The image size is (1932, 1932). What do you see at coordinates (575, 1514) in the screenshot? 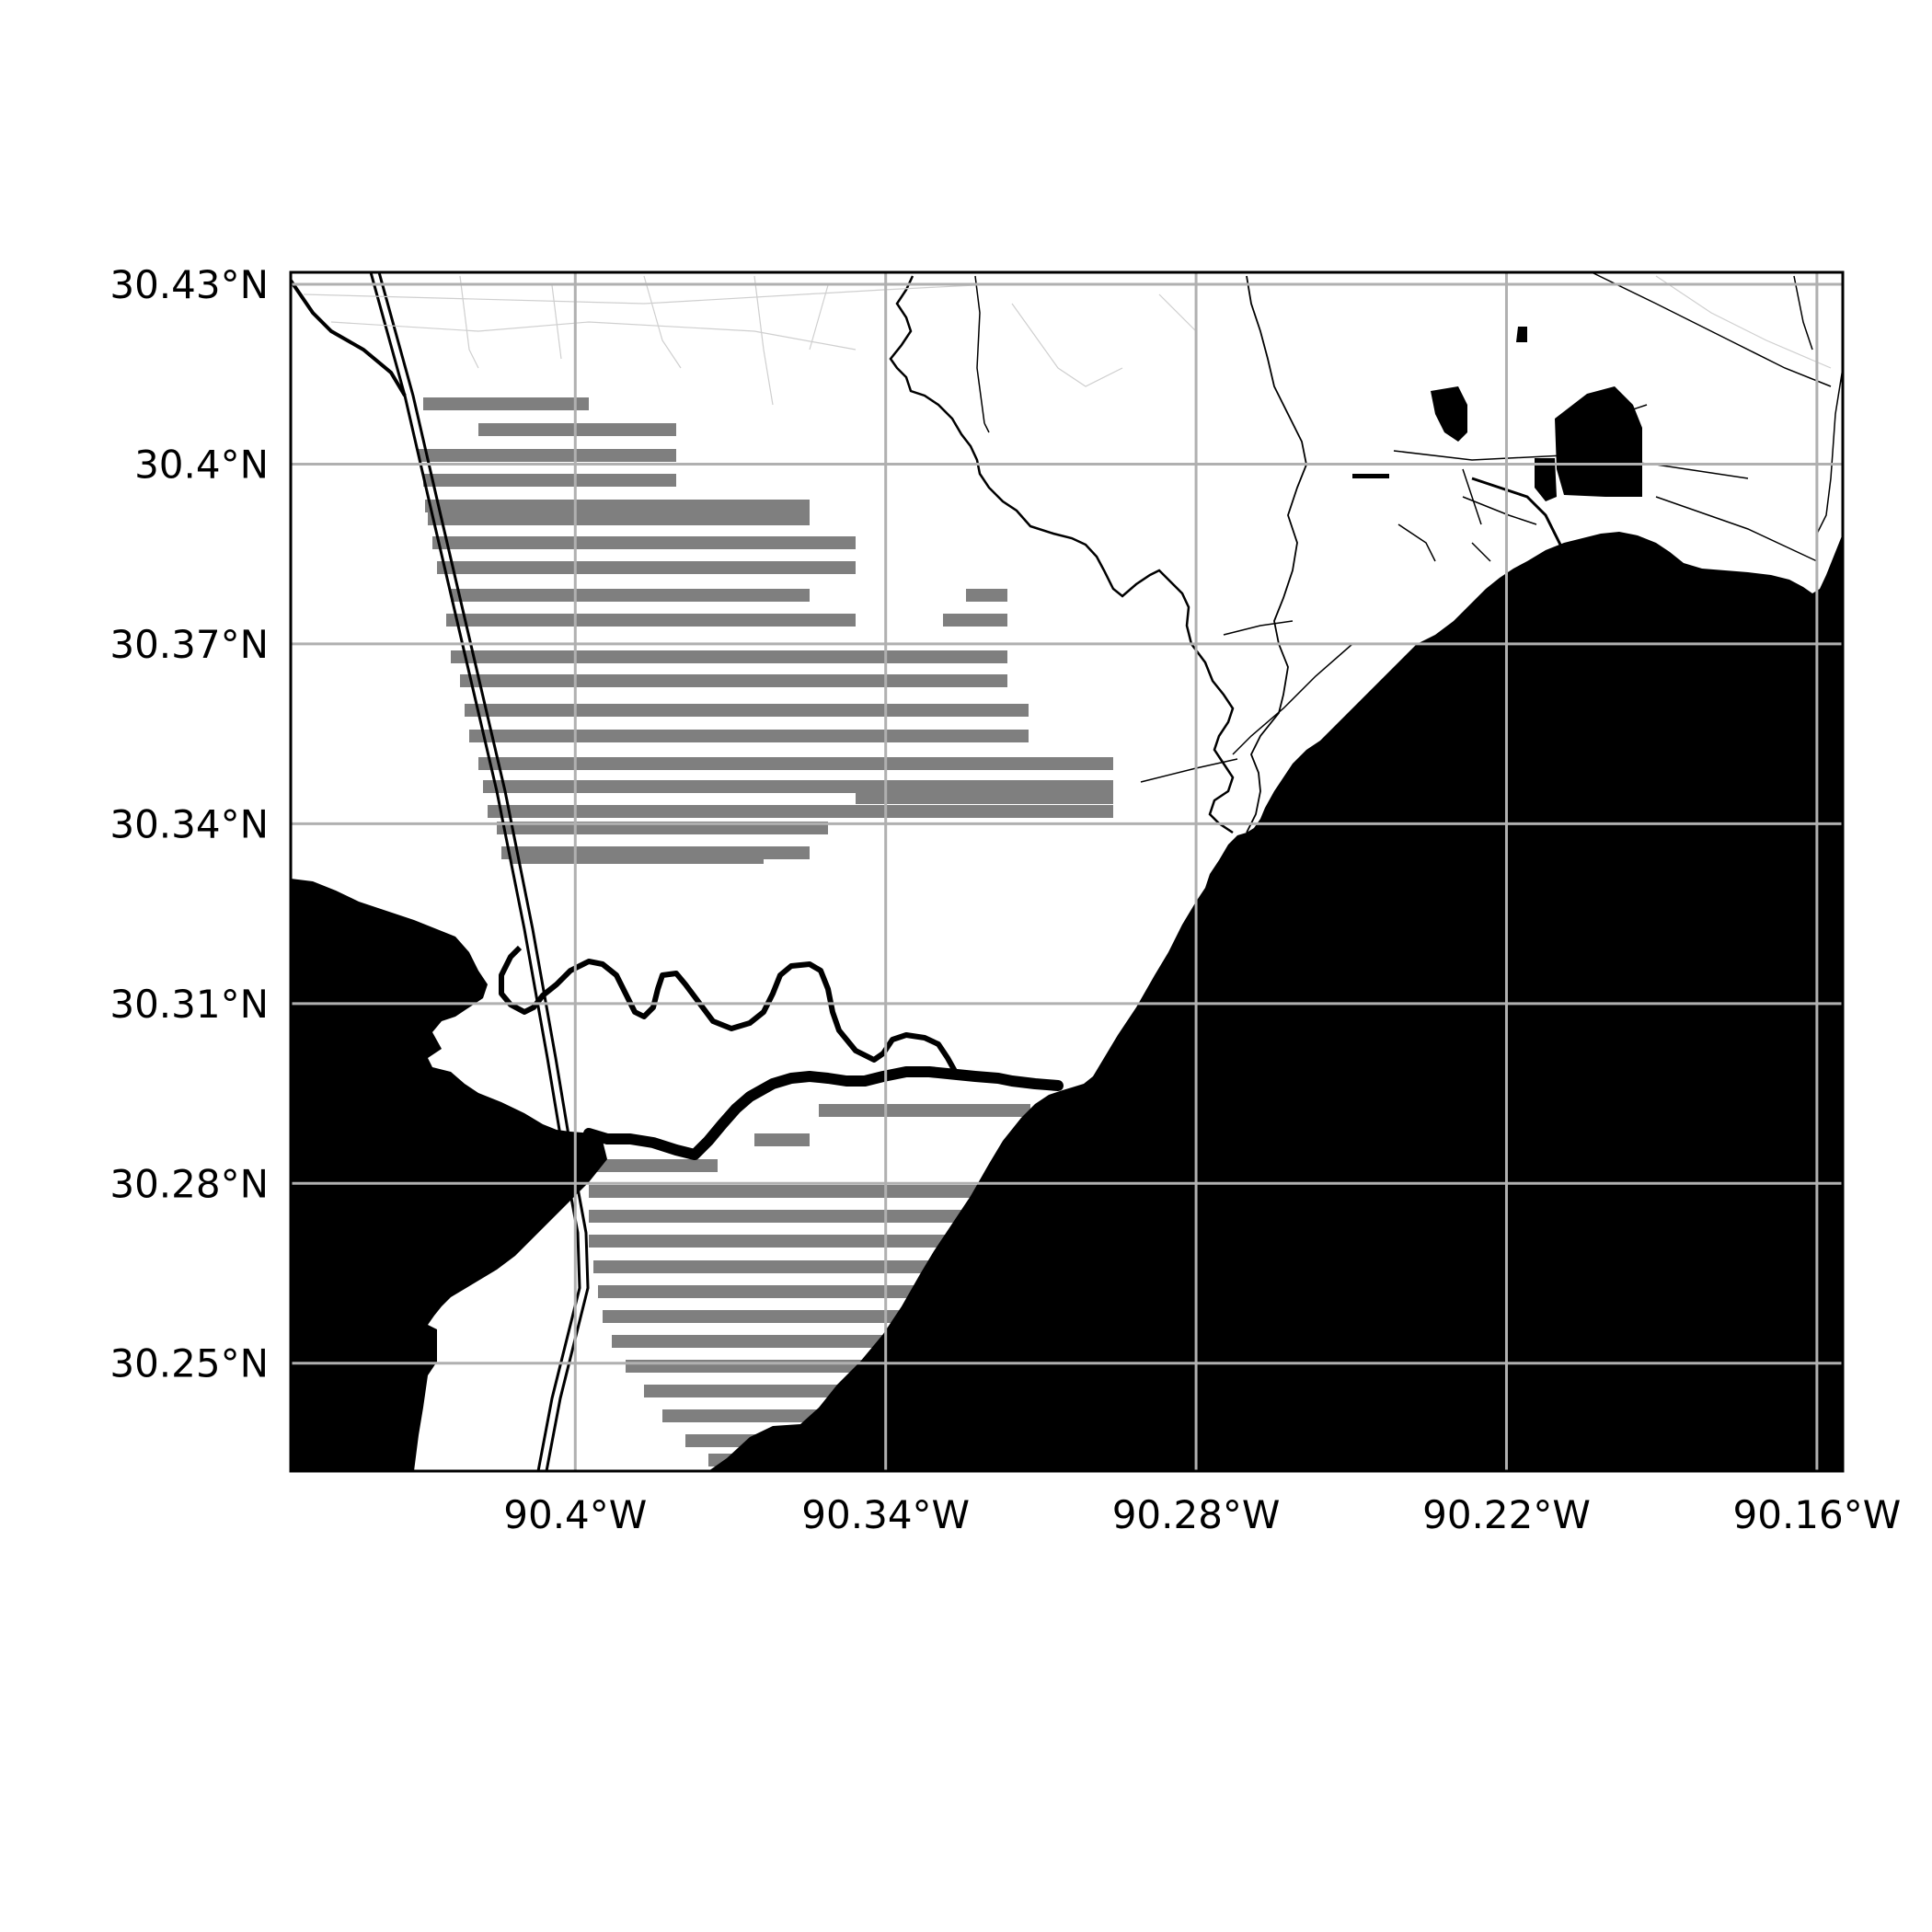
I see `x-tick-label-0: 90.4°W` at bounding box center [575, 1514].